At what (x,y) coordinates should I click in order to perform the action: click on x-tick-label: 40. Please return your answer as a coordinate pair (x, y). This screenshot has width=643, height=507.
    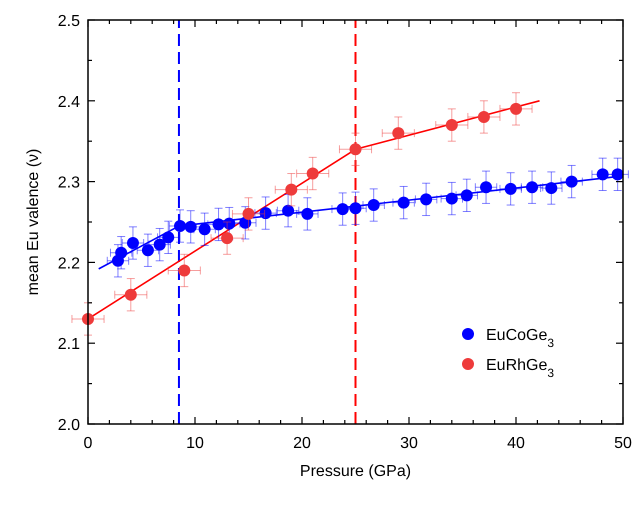
    Looking at the image, I should click on (516, 443).